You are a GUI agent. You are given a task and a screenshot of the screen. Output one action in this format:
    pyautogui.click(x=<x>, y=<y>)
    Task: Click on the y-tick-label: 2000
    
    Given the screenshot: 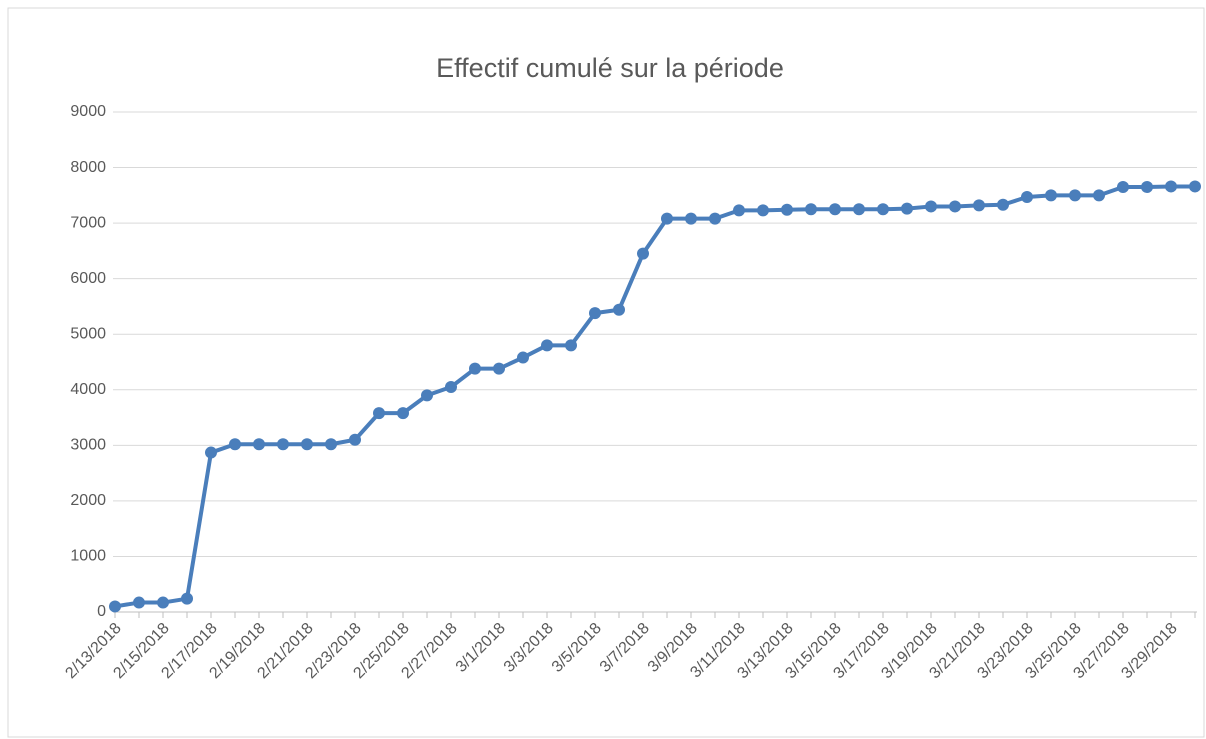 What is the action you would take?
    pyautogui.click(x=88, y=500)
    